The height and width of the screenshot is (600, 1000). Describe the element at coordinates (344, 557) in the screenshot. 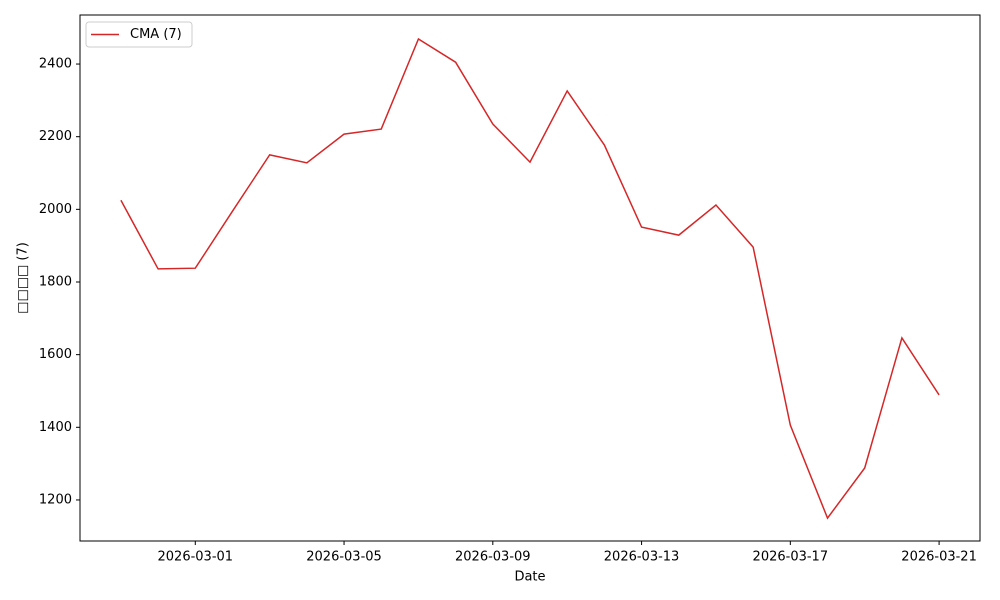

I see `x-tick-label: 2026-03-05` at that location.